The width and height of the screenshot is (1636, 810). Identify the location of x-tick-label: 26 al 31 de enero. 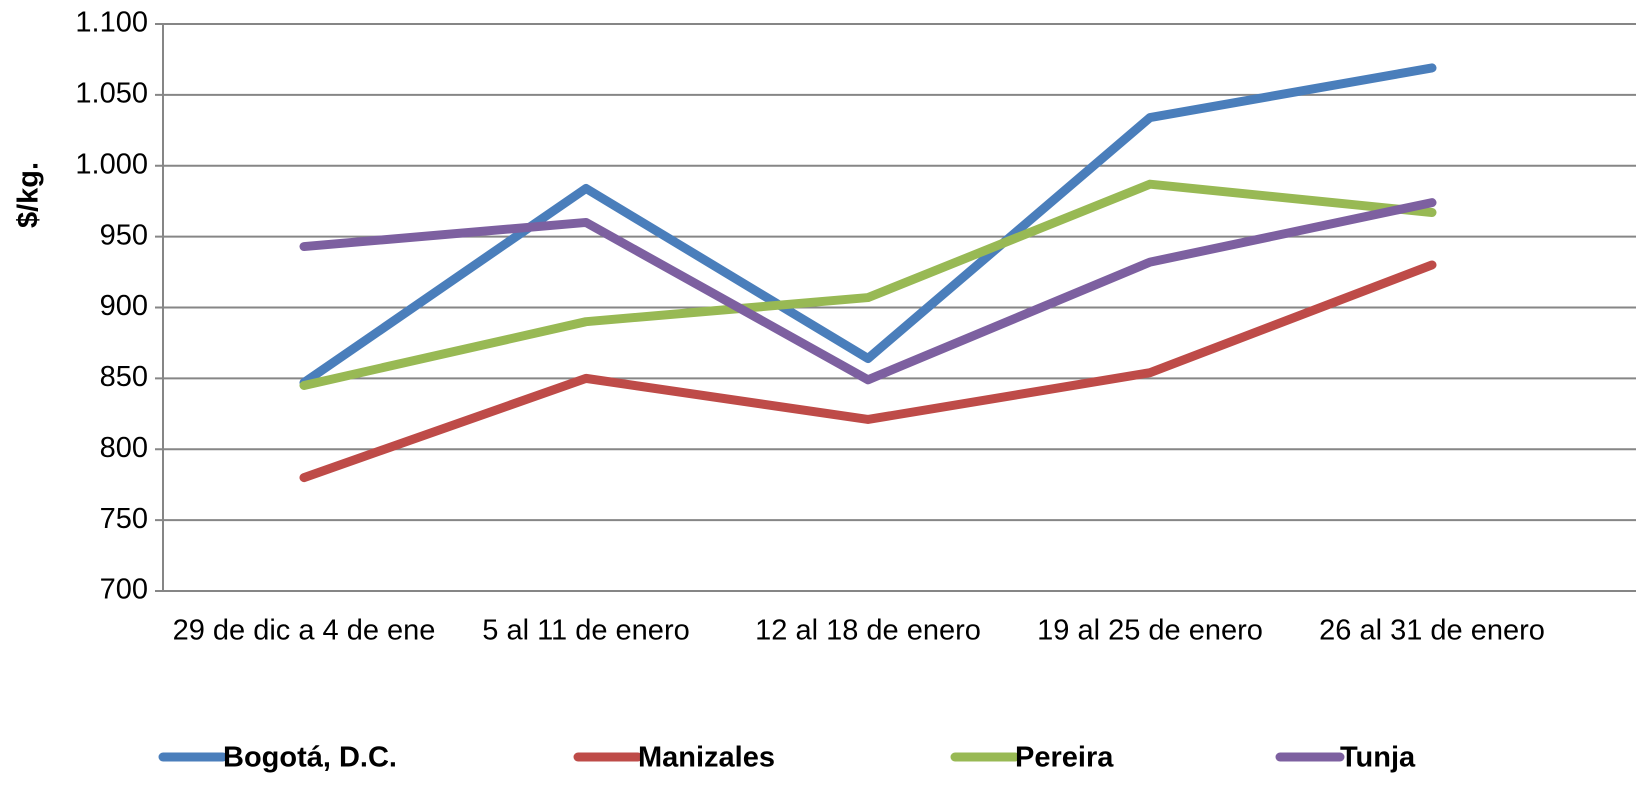
(1432, 631).